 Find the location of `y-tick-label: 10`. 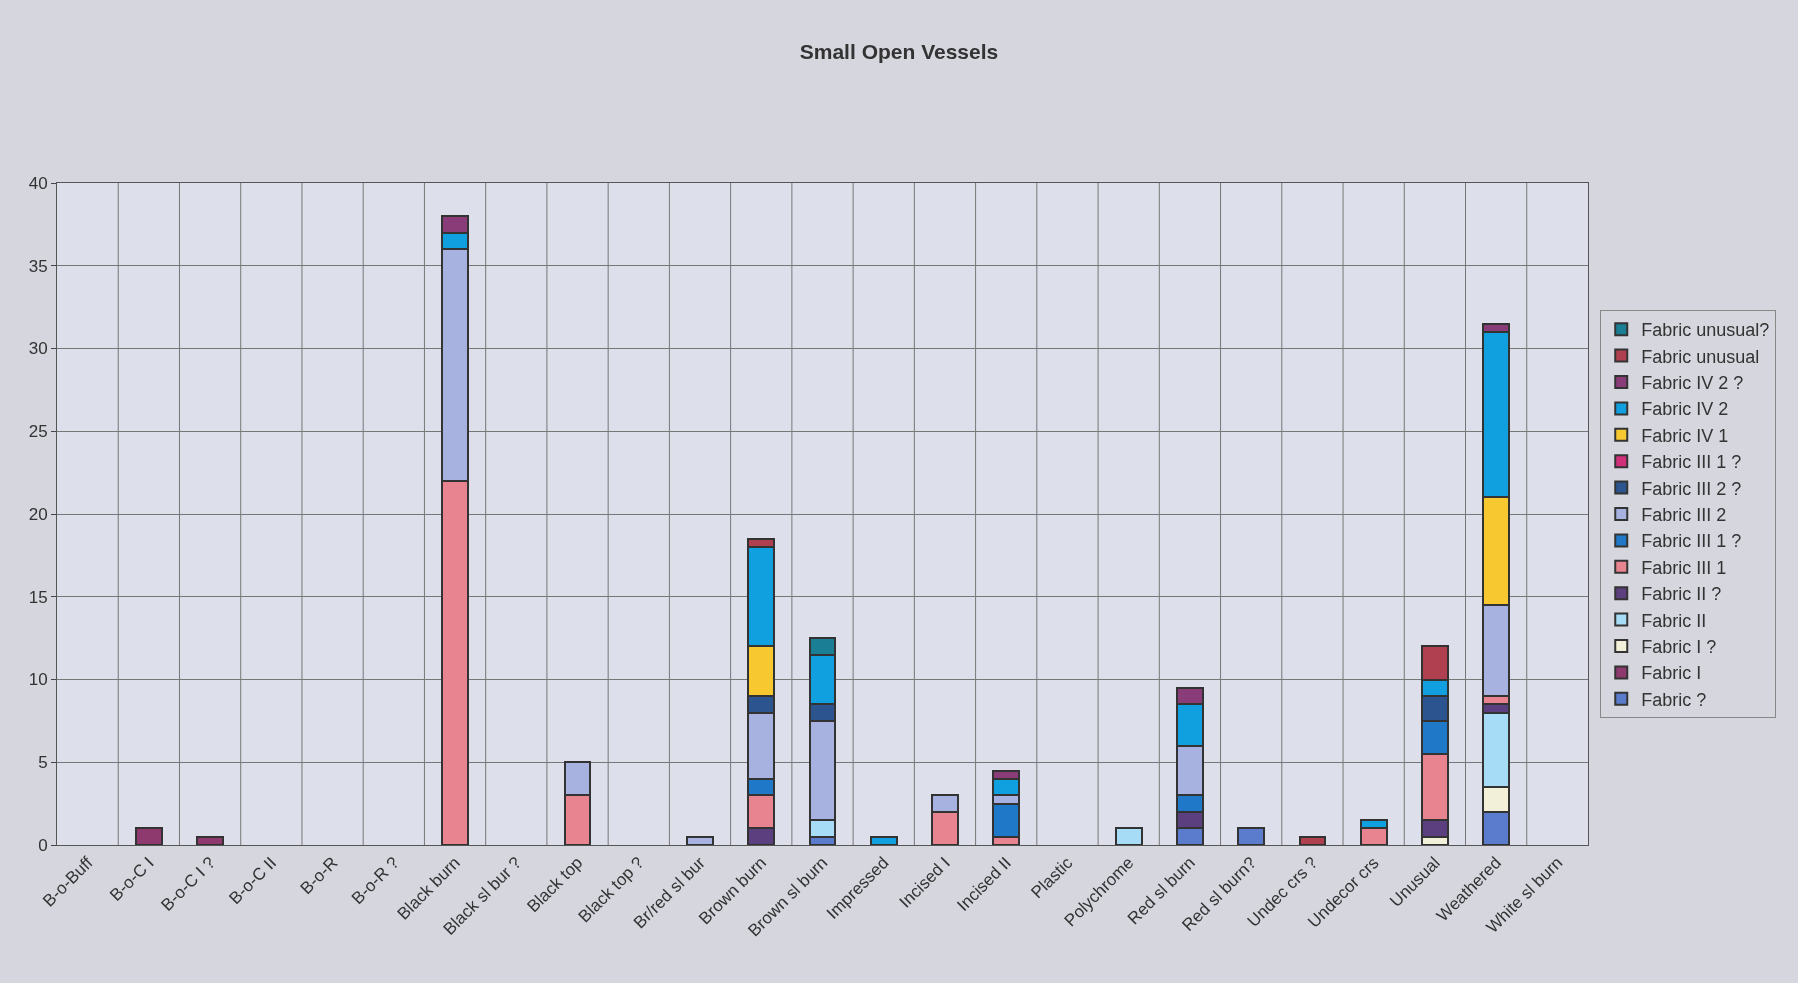

y-tick-label: 10 is located at coordinates (38, 680).